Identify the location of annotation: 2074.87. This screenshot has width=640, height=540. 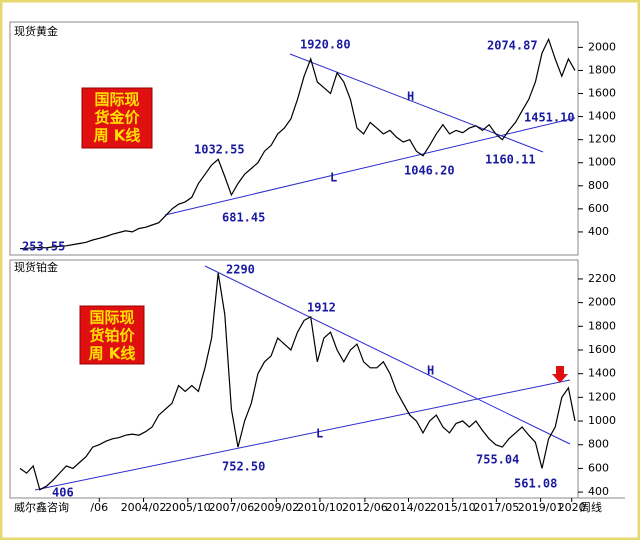
(512, 46).